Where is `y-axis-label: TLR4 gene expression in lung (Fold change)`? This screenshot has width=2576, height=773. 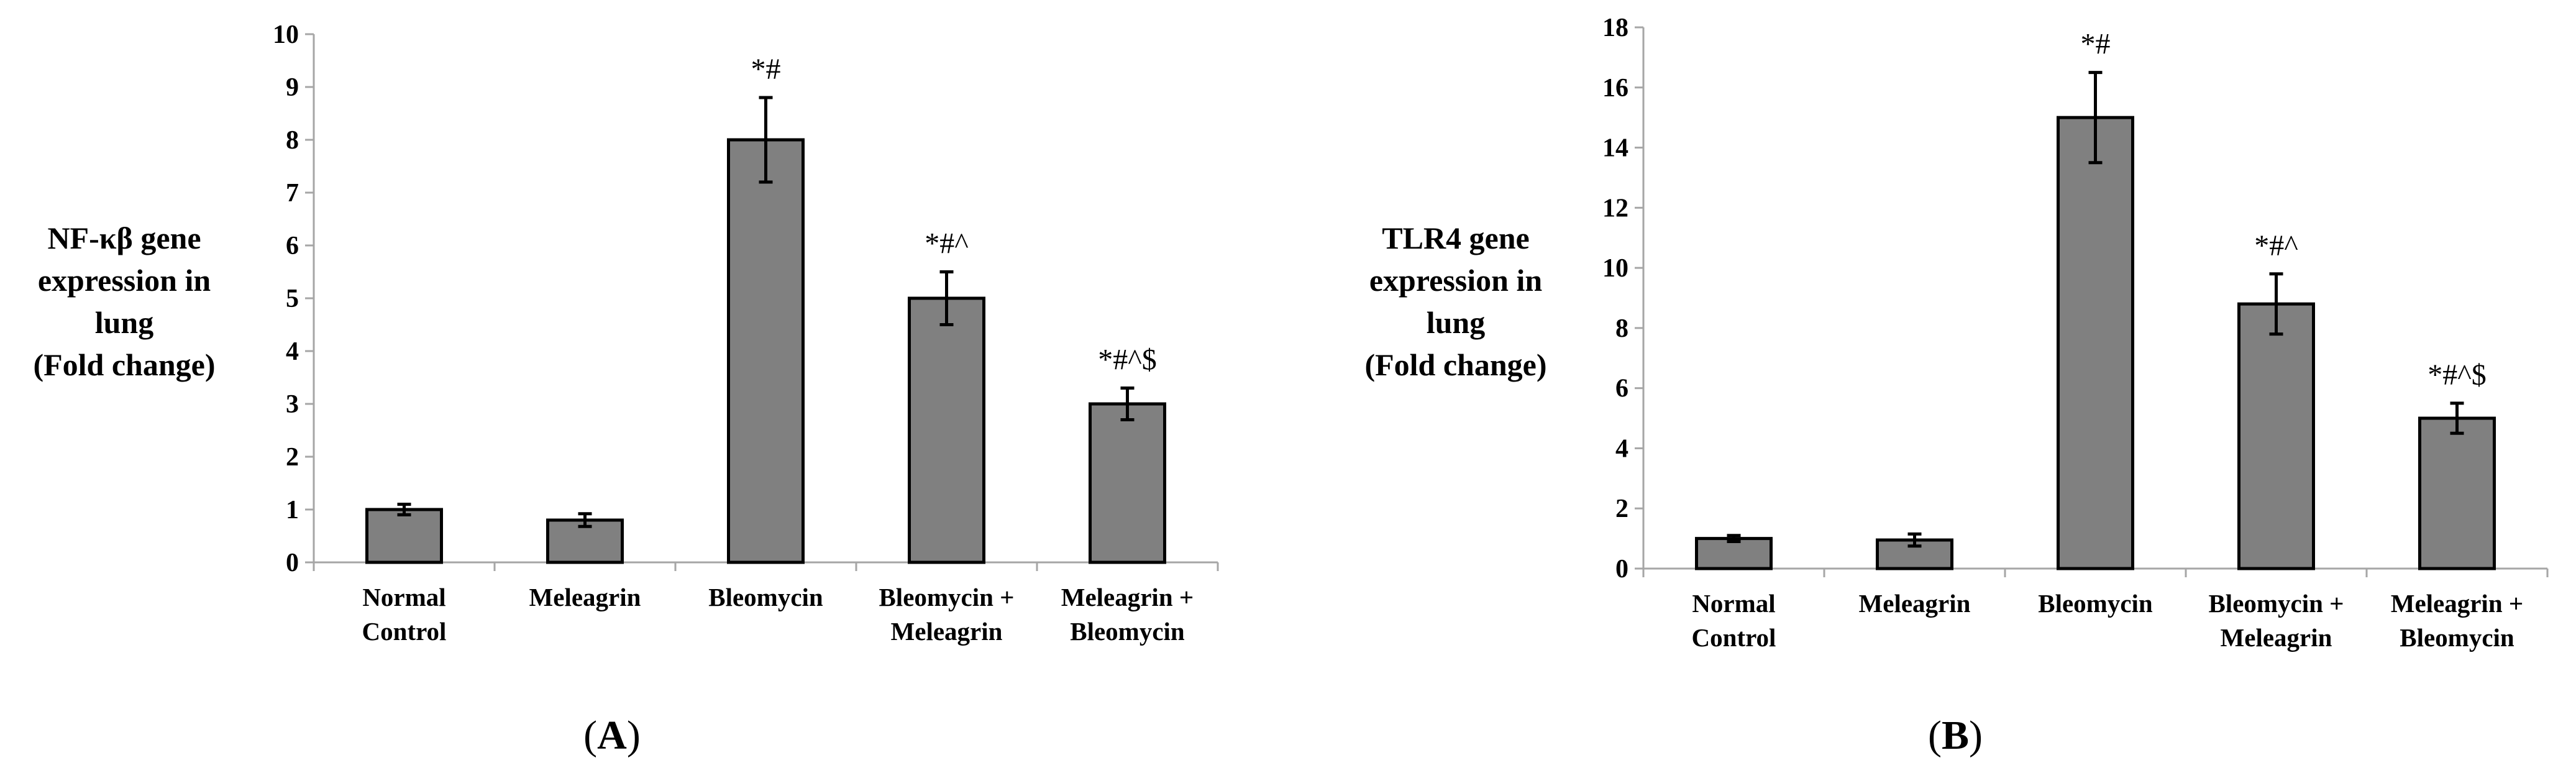
y-axis-label: TLR4 gene expression in lung (Fold change) is located at coordinates (1455, 301).